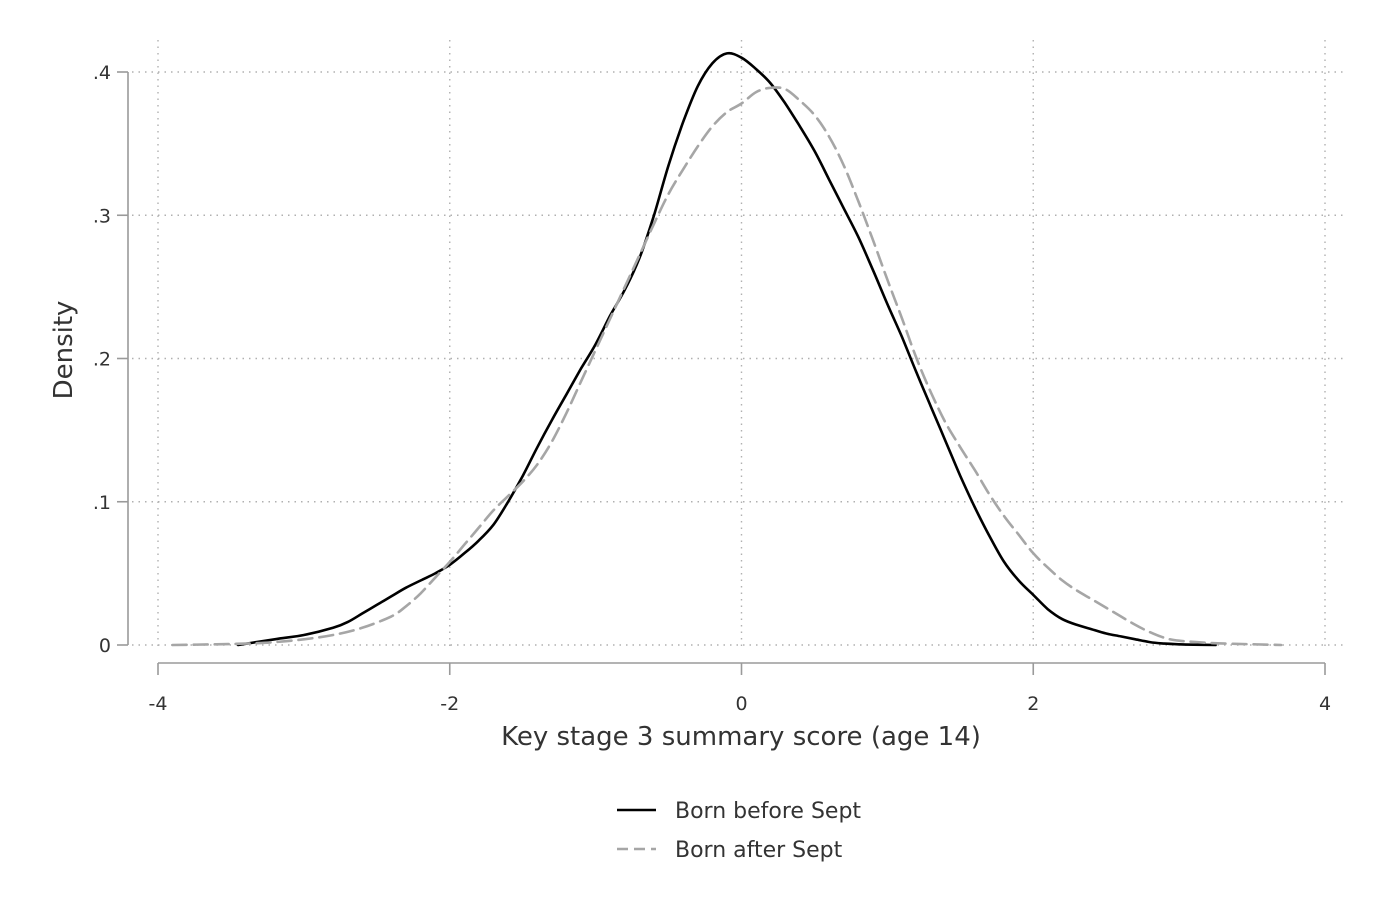 This screenshot has width=1378, height=918. I want to click on legend: Born before Sept Born after Sept, so click(739, 831).